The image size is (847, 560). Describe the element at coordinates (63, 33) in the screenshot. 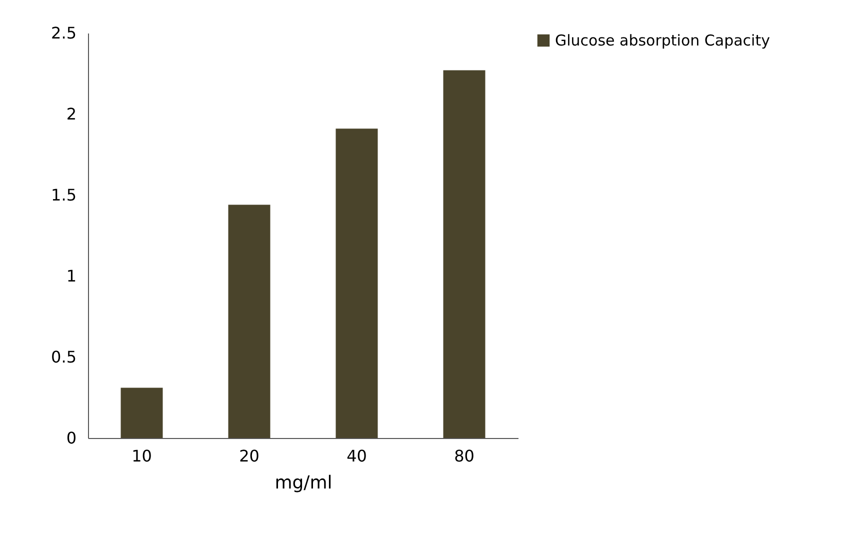

I see `y-tick-label: 2.5` at that location.